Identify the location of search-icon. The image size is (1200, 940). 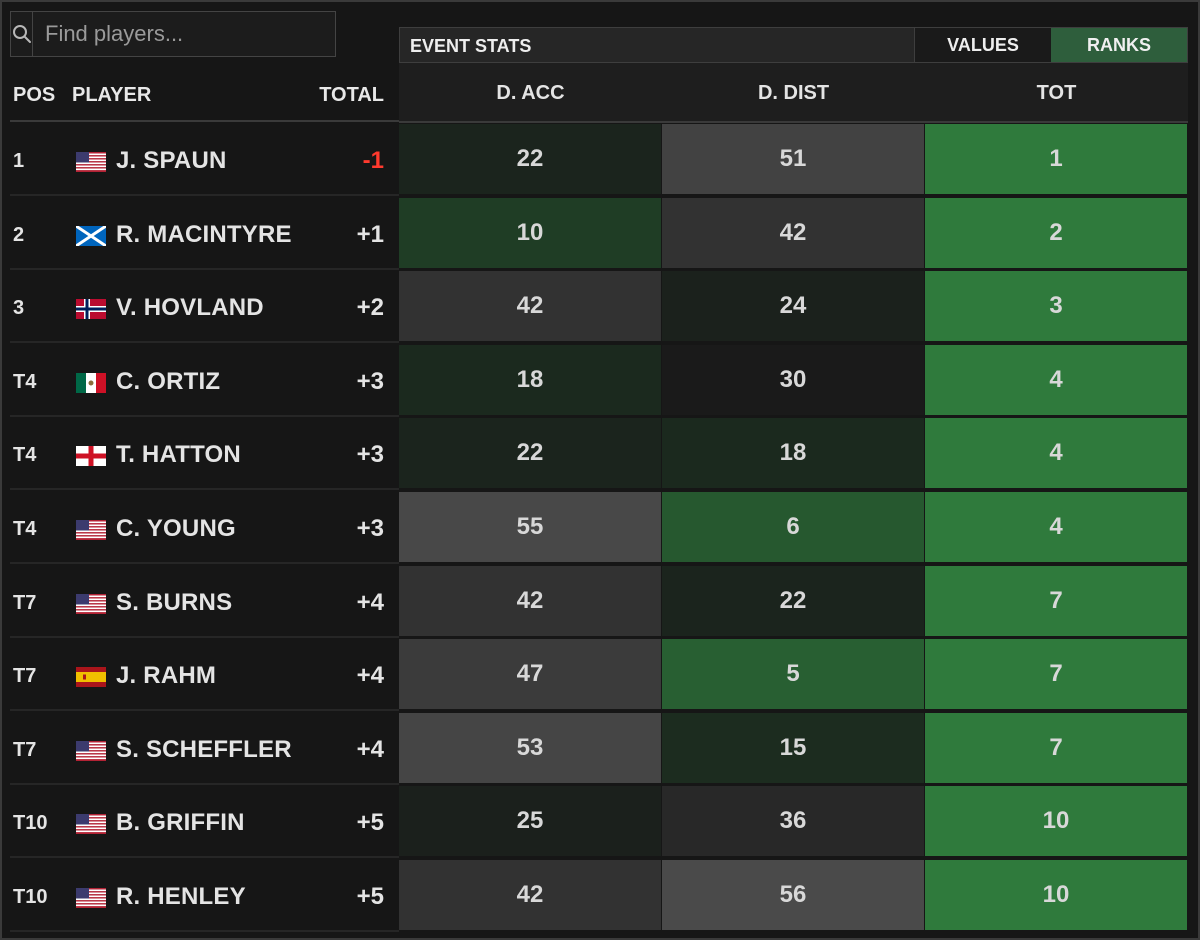
(22, 34).